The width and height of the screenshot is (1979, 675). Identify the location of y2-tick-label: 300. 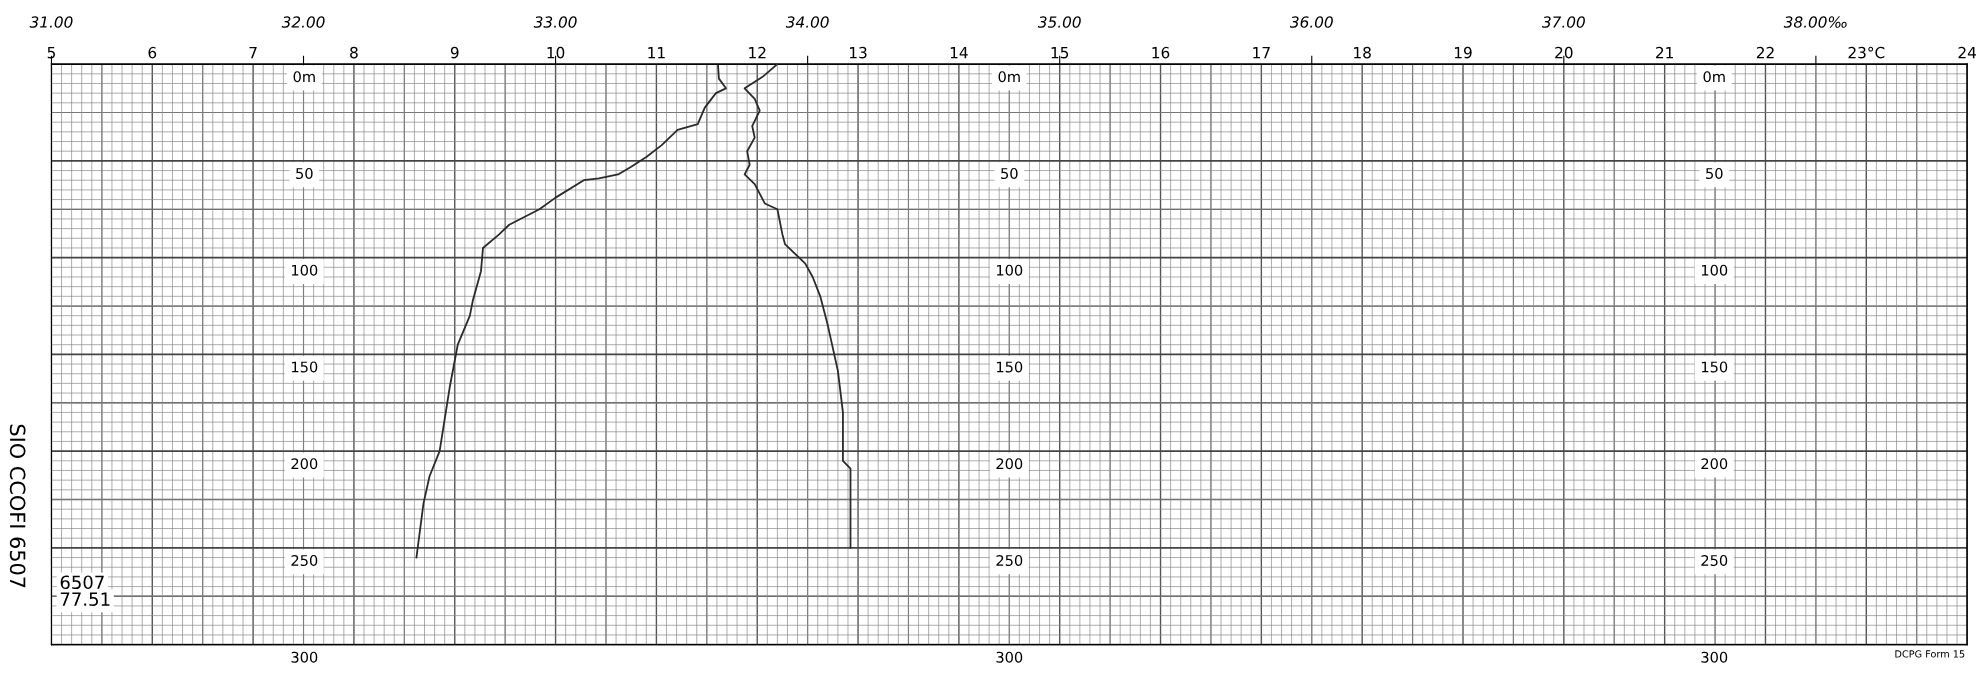
(1009, 657).